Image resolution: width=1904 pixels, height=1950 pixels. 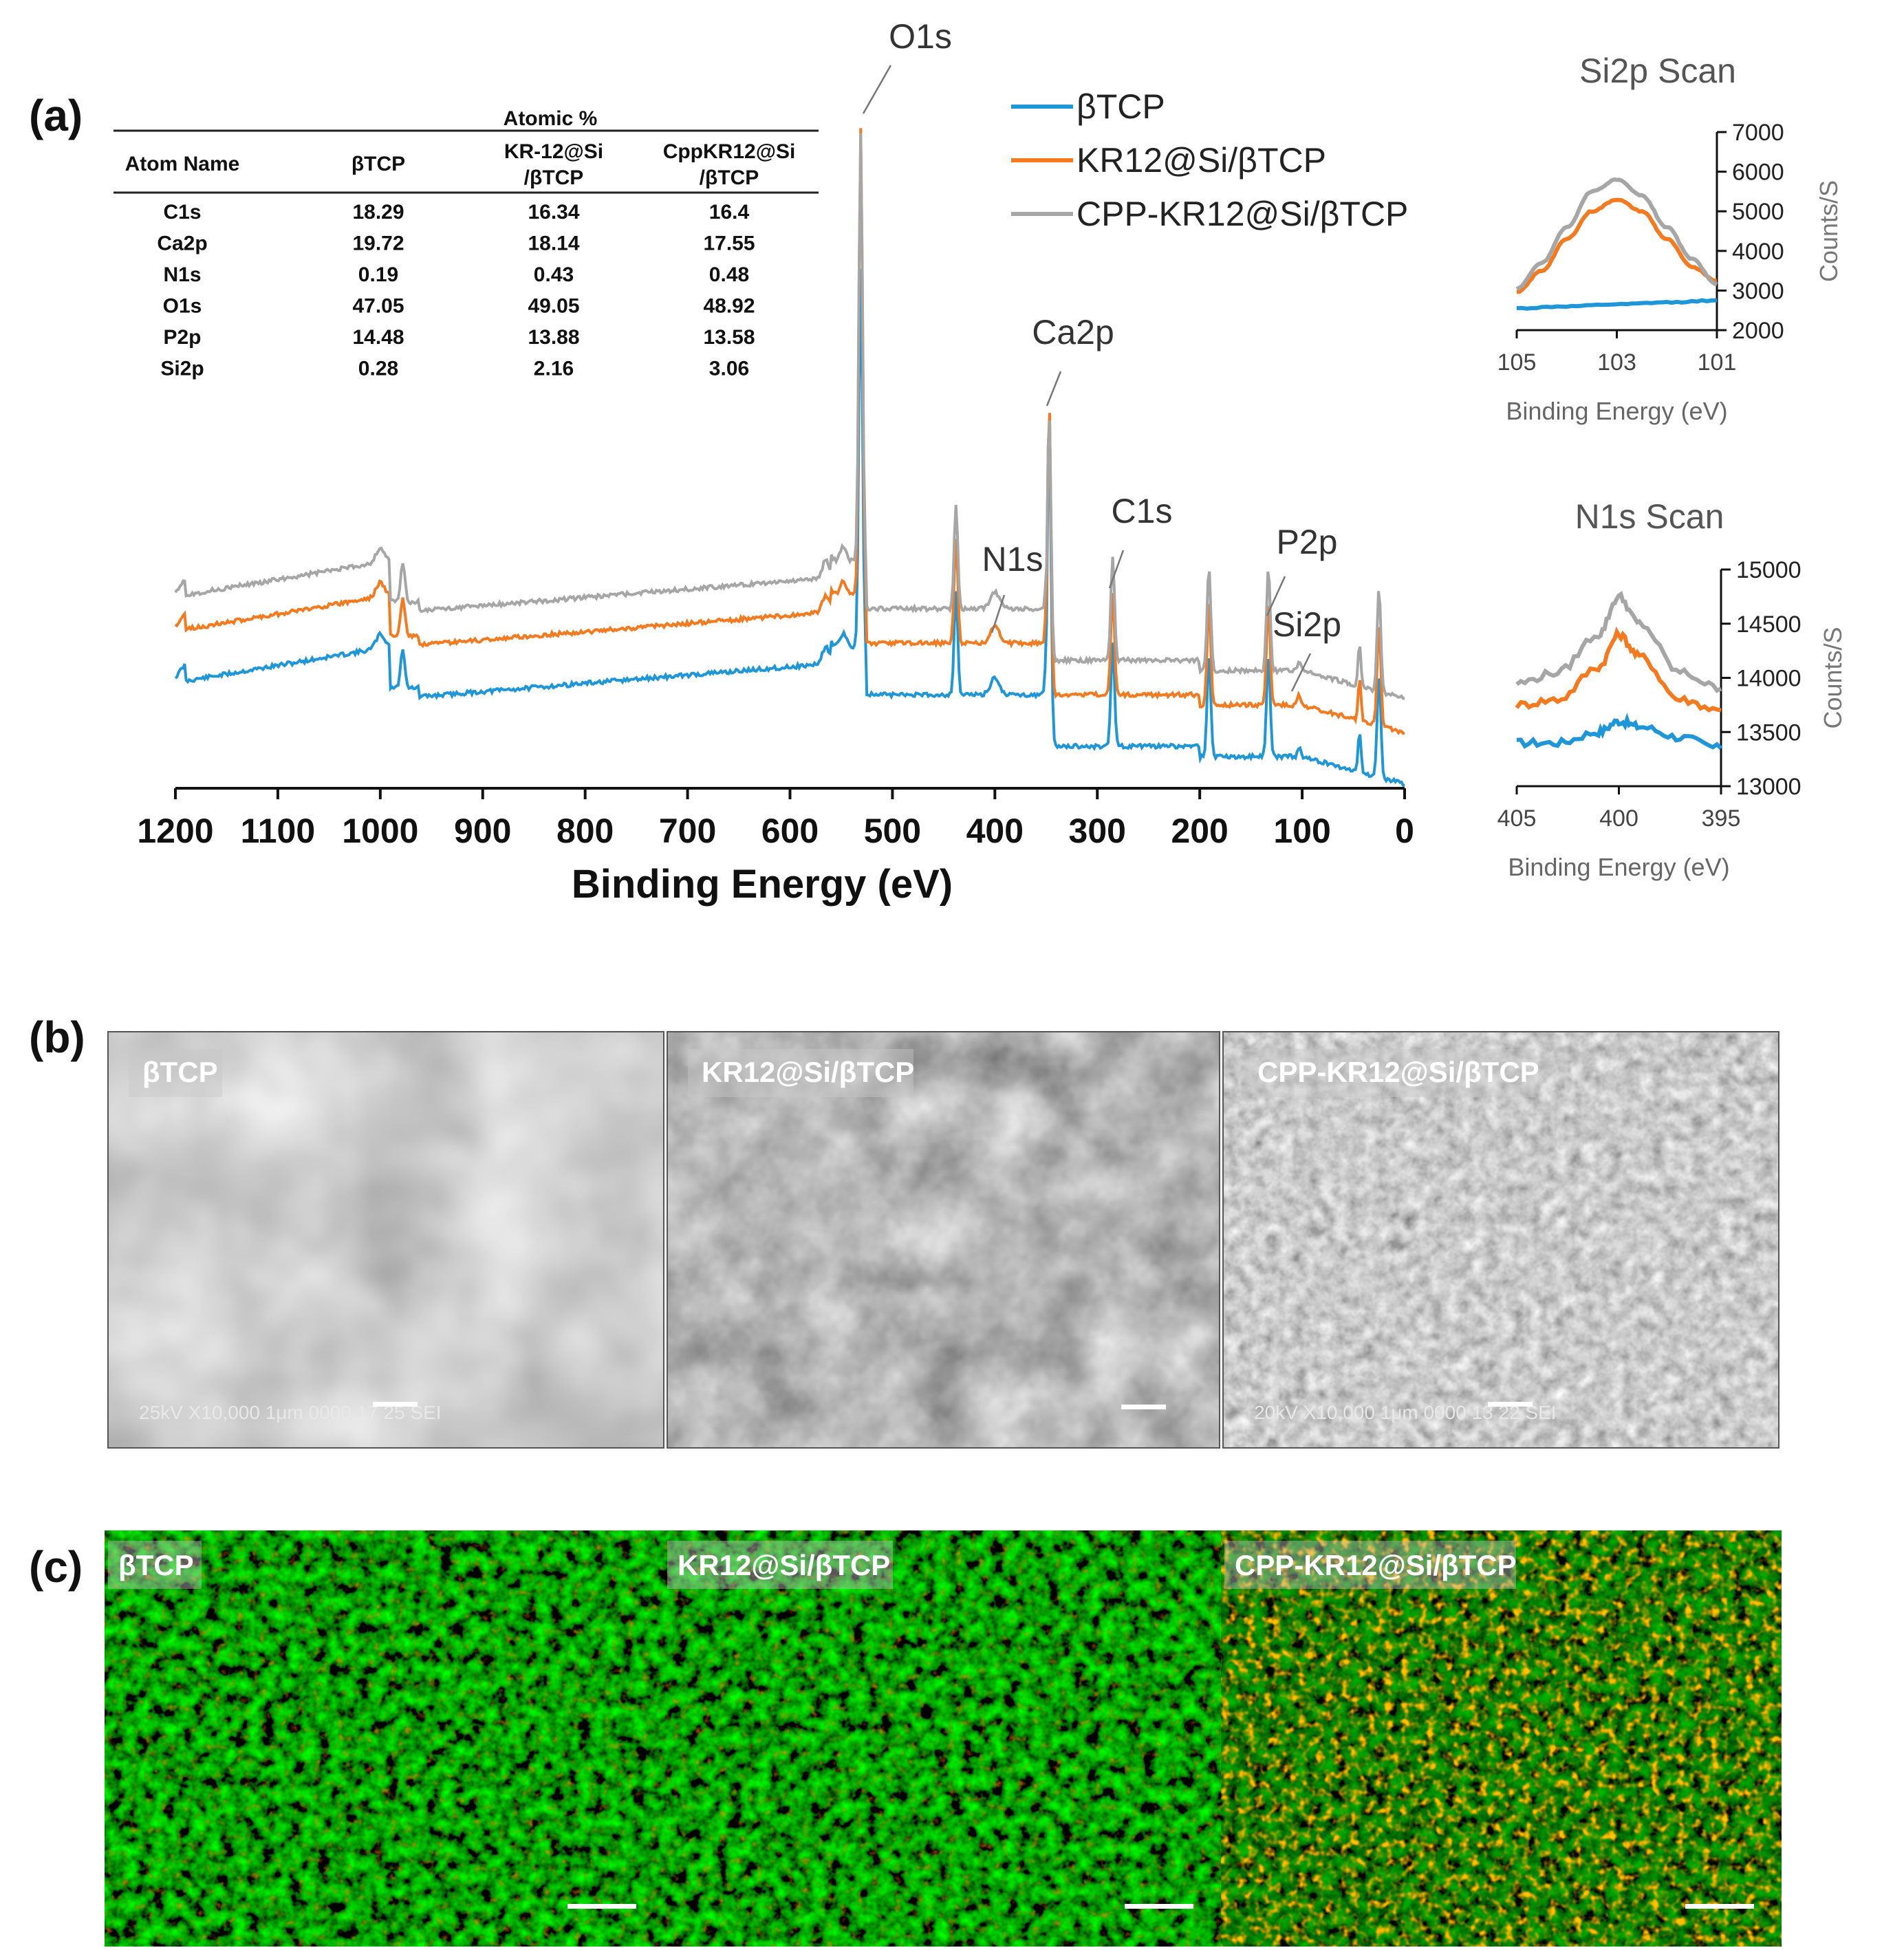 What do you see at coordinates (1517, 818) in the screenshot?
I see `inset-x-tick-label: 405` at bounding box center [1517, 818].